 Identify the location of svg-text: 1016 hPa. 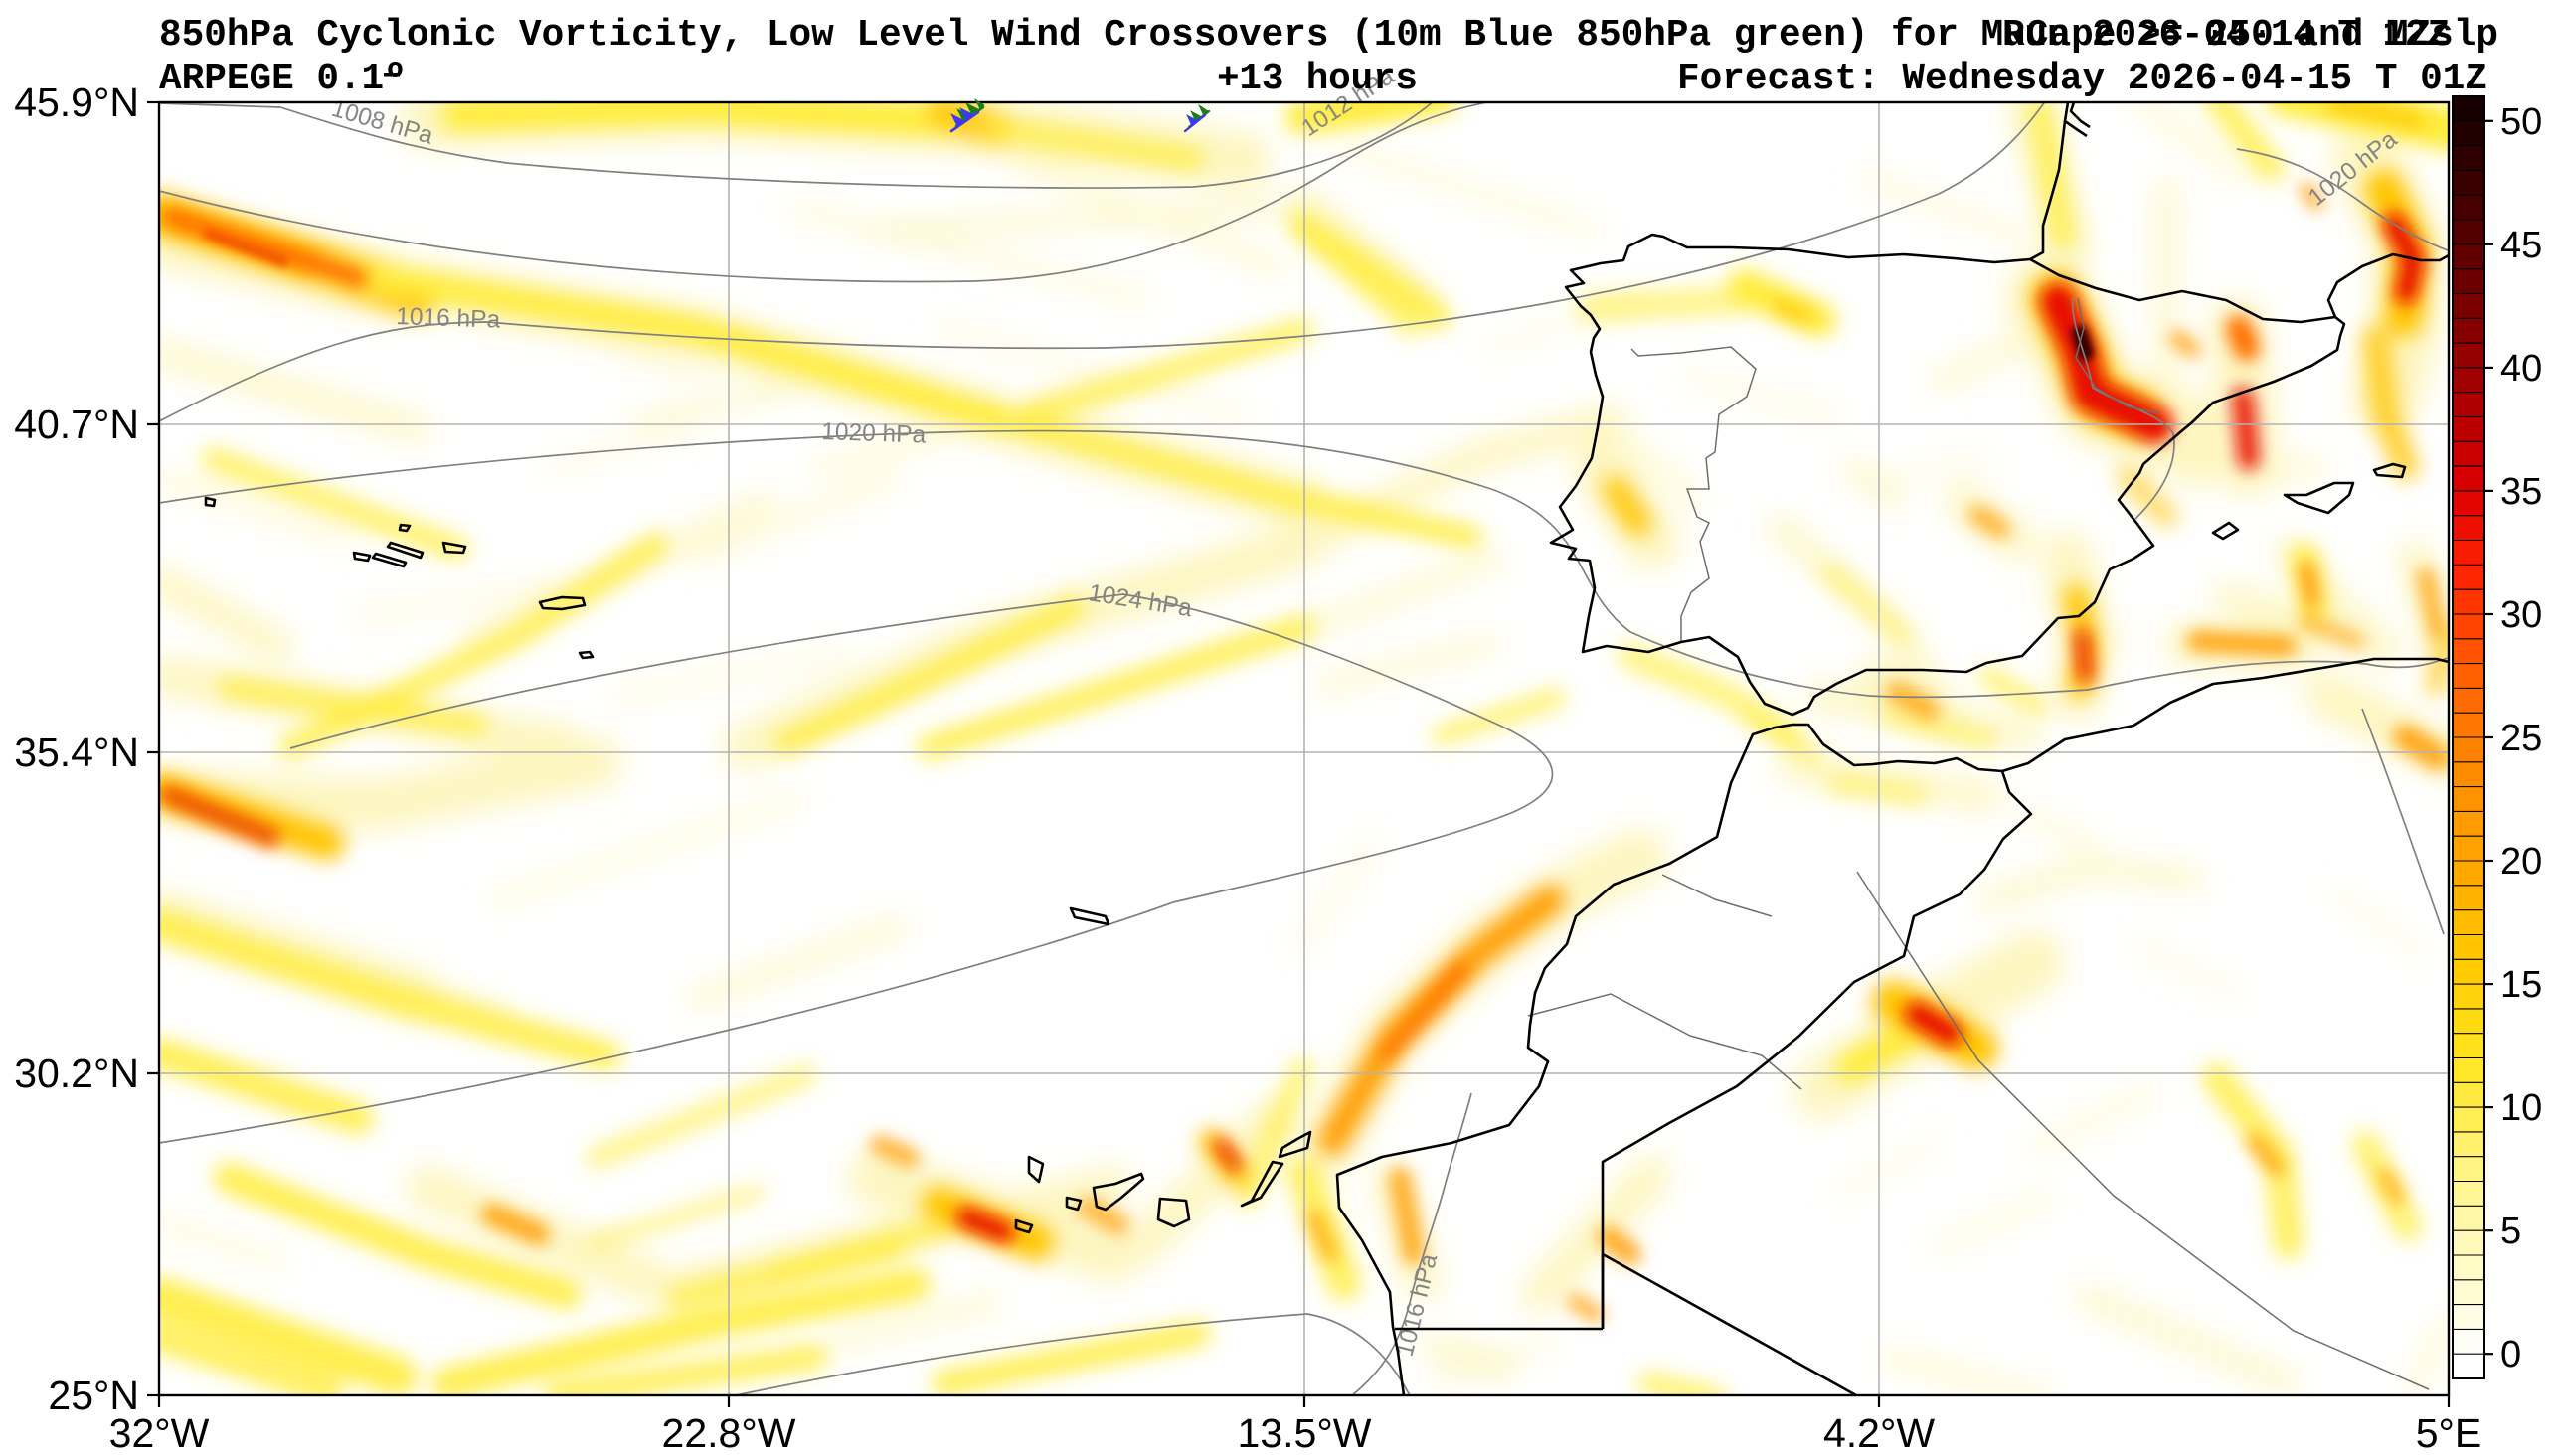
(448, 318).